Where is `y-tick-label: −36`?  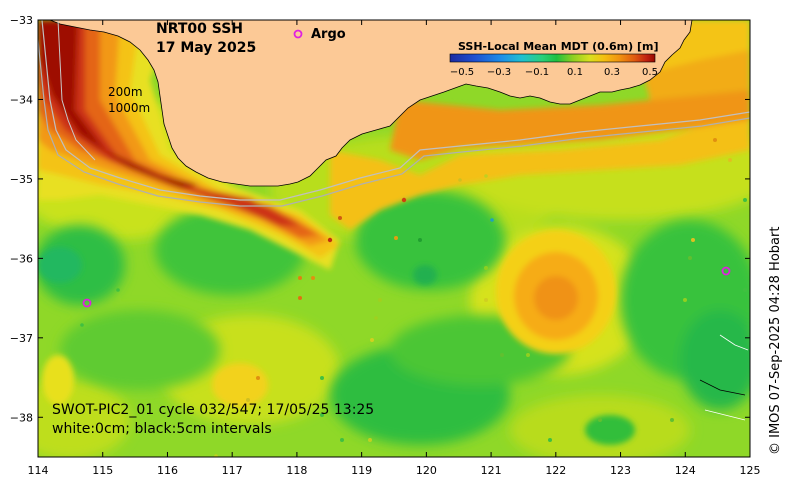
y-tick-label: −36 is located at coordinates (21, 258).